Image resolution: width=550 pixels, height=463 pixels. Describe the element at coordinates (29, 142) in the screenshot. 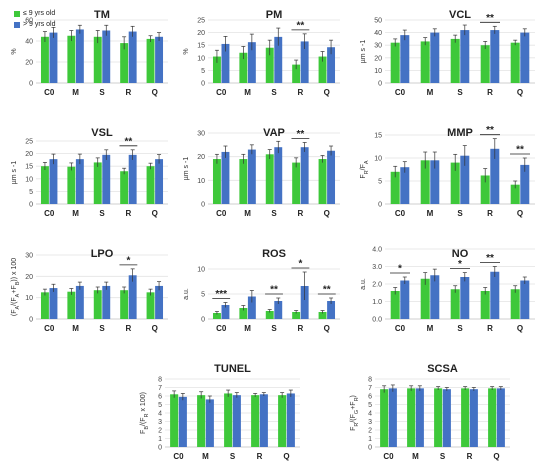

I see `y-tick-label: 25` at that location.